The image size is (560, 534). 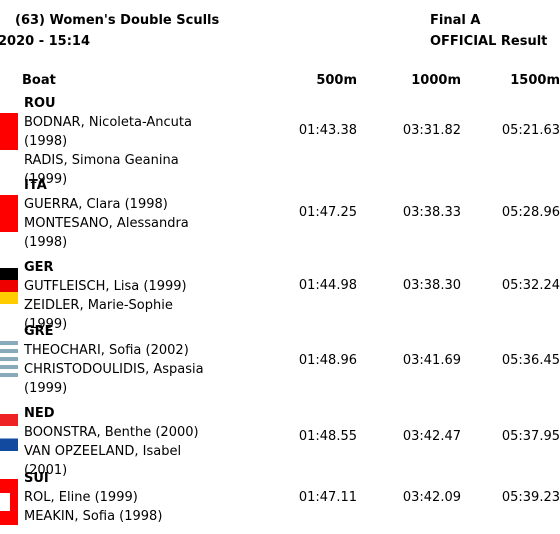 I want to click on split-time: 01:47.25, so click(x=327, y=212).